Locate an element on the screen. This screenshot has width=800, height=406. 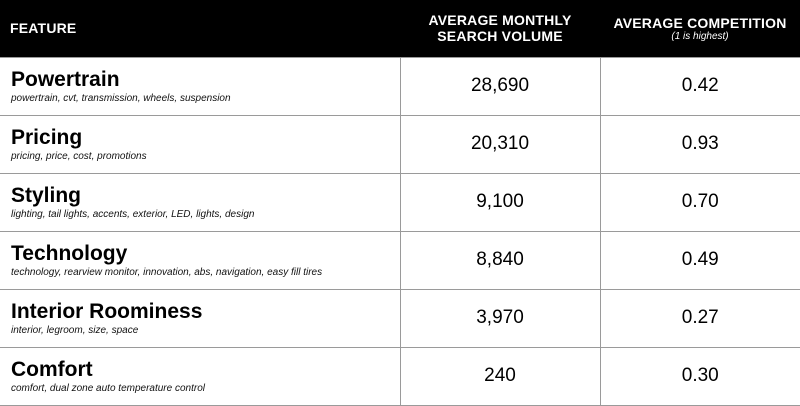
competition-cell: 0.27 is located at coordinates (699, 318).